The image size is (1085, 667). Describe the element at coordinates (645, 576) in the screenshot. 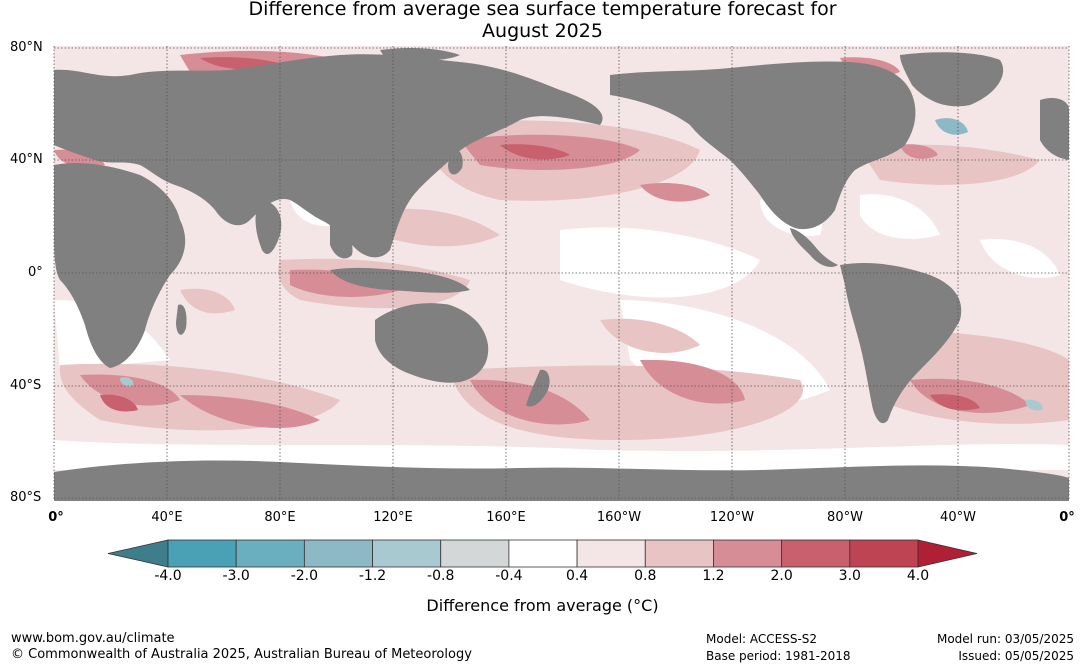

I see `colorbar-tick-label: 0.8` at that location.